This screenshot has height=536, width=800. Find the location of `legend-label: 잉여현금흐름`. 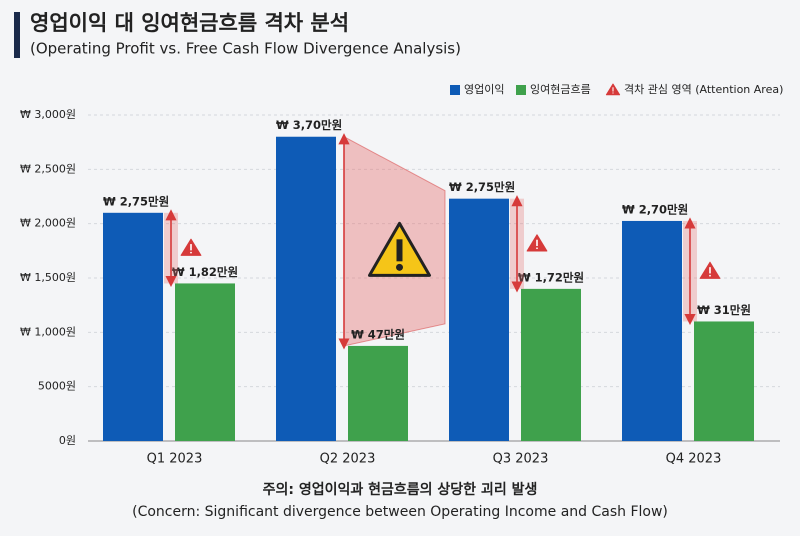

legend-label: 잉여현금흐름 is located at coordinates (560, 89).